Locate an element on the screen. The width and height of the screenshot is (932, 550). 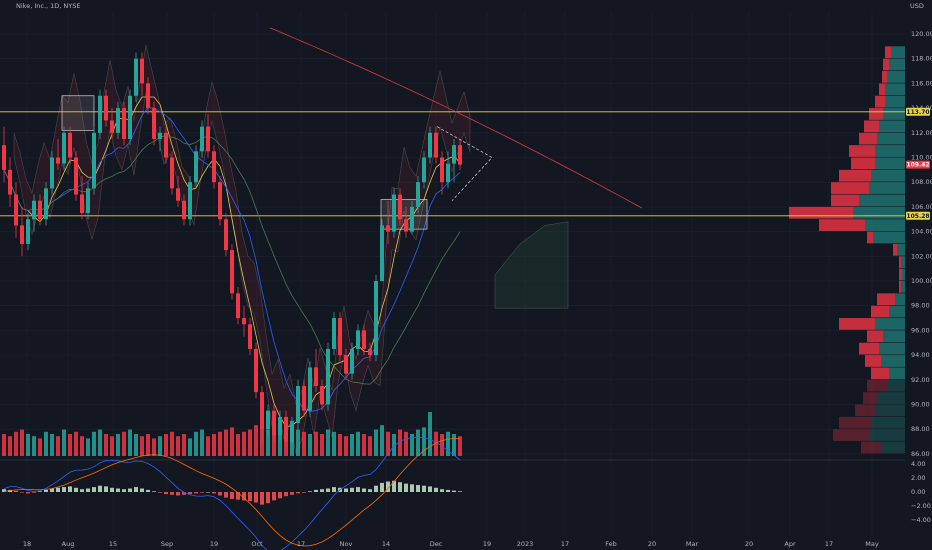
price-label-text: 109.42 is located at coordinates (917, 165).